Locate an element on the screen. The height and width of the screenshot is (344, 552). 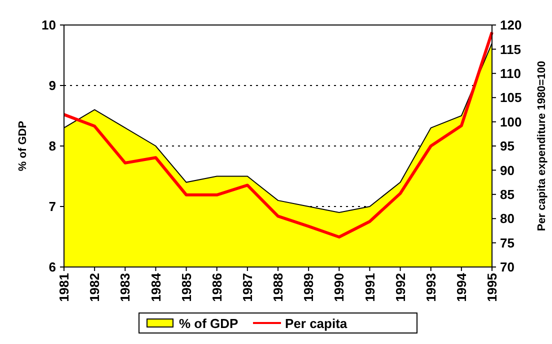
y2-axis-title: Per capita expenditure 1980=100 is located at coordinates (542, 146).